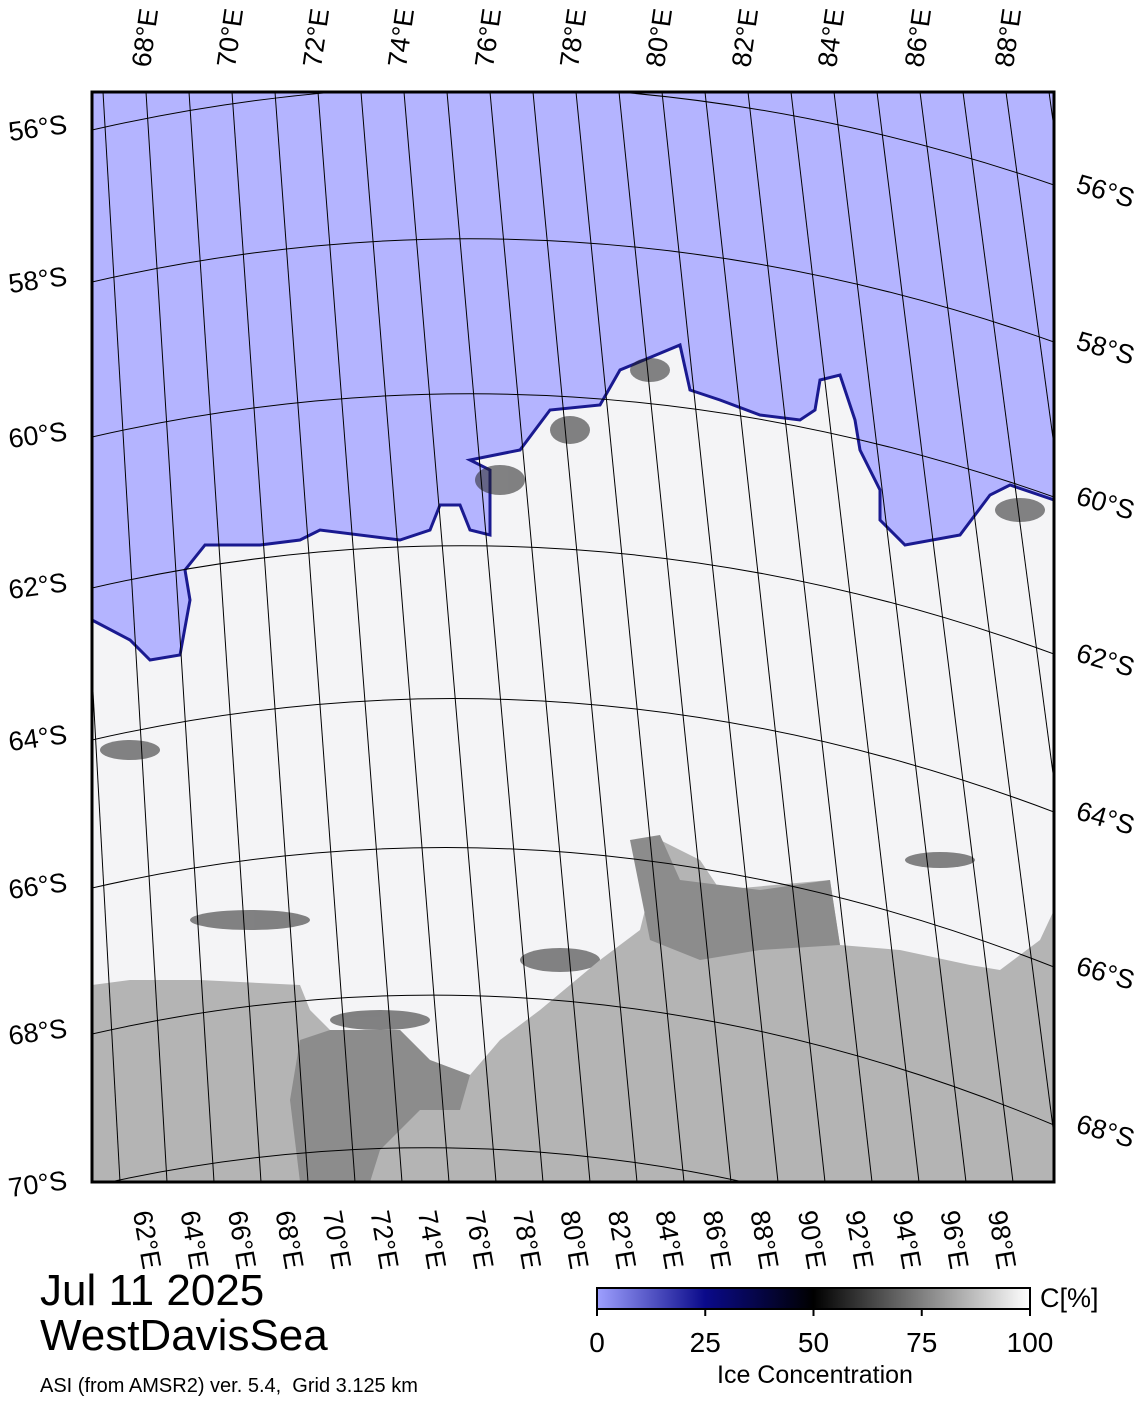 The height and width of the screenshot is (1409, 1144). Describe the element at coordinates (147, 1239) in the screenshot. I see `lon-label: 62°E` at that location.